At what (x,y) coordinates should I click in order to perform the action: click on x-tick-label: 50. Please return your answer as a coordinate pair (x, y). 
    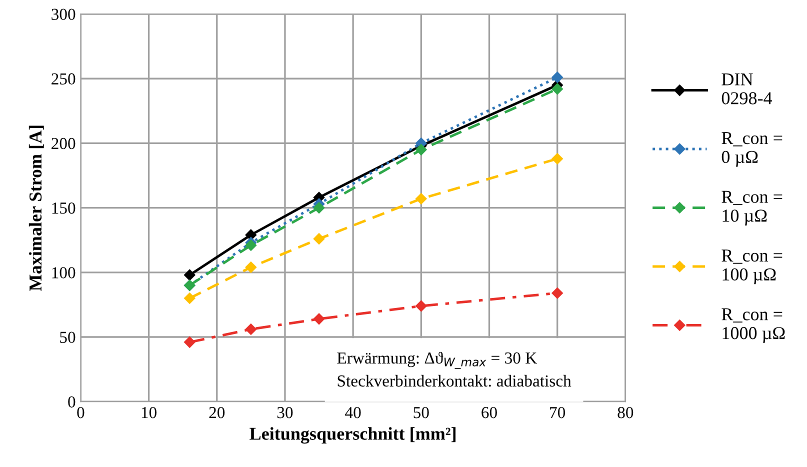
    Looking at the image, I should click on (421, 412).